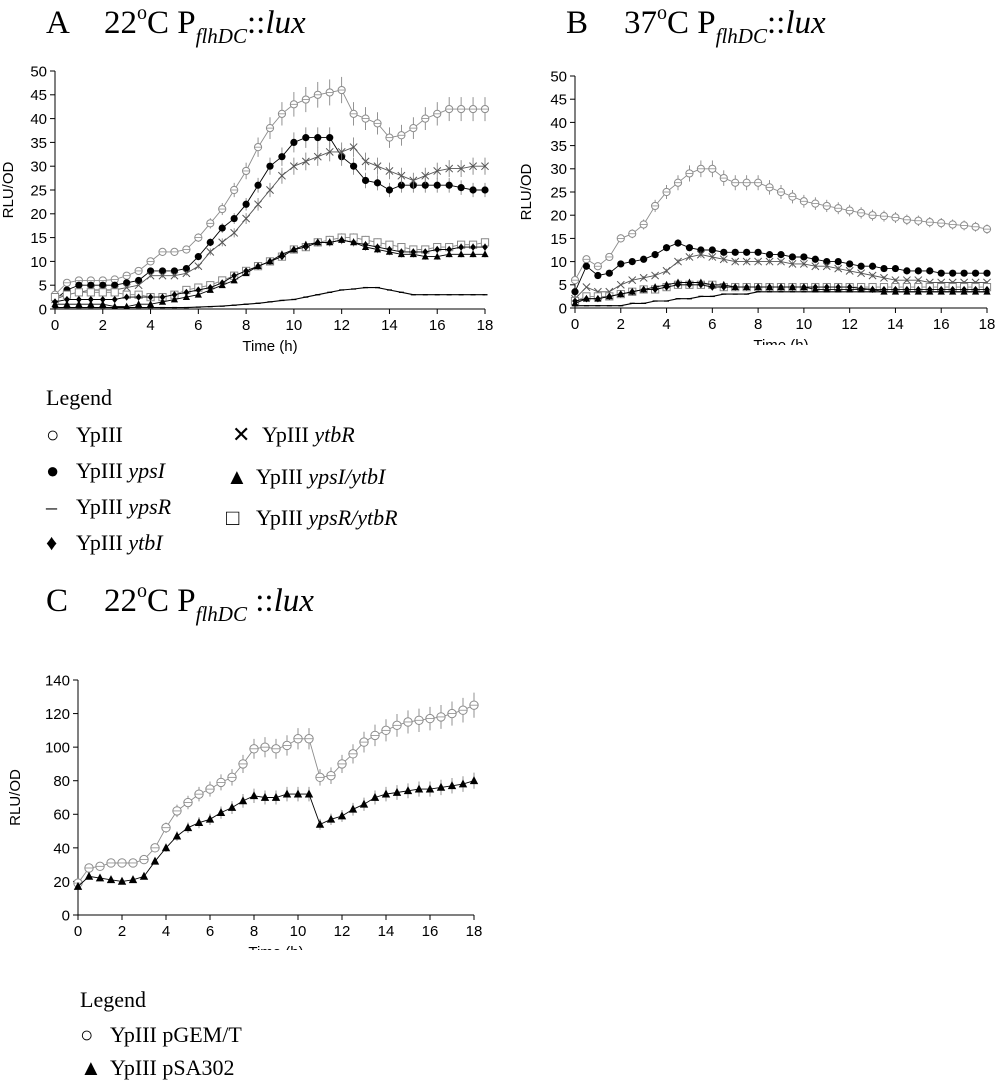  What do you see at coordinates (256, 23) in the screenshot?
I see `panel-a-sep: ::` at bounding box center [256, 23].